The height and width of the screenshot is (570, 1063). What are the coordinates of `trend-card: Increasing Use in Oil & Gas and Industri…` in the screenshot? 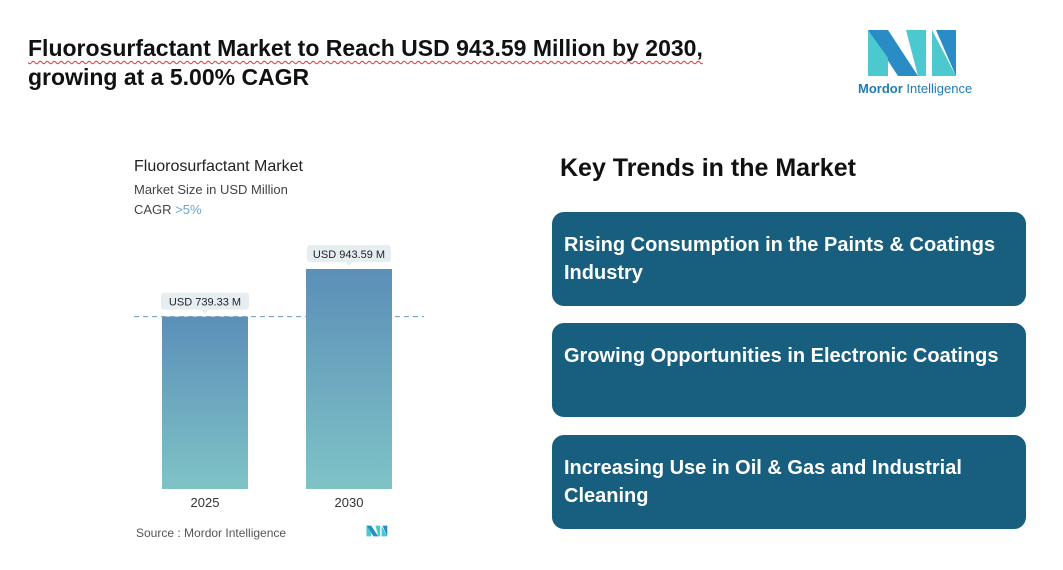 It's located at (789, 482).